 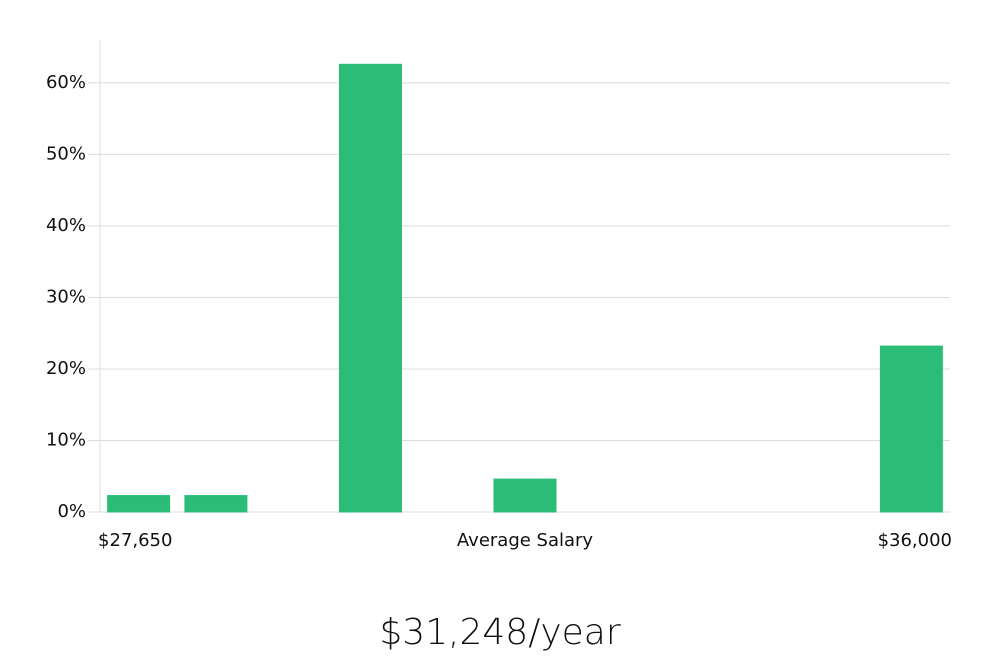 I want to click on y-tick-label: 20%, so click(x=66, y=368).